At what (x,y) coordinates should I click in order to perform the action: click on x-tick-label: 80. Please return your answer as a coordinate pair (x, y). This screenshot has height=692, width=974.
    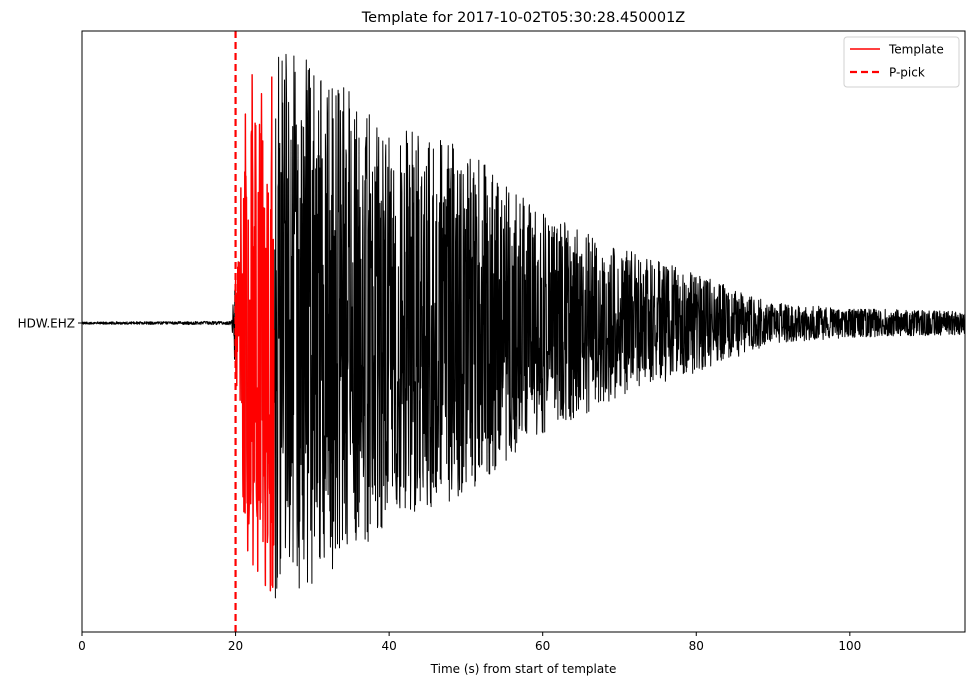
    Looking at the image, I should click on (696, 646).